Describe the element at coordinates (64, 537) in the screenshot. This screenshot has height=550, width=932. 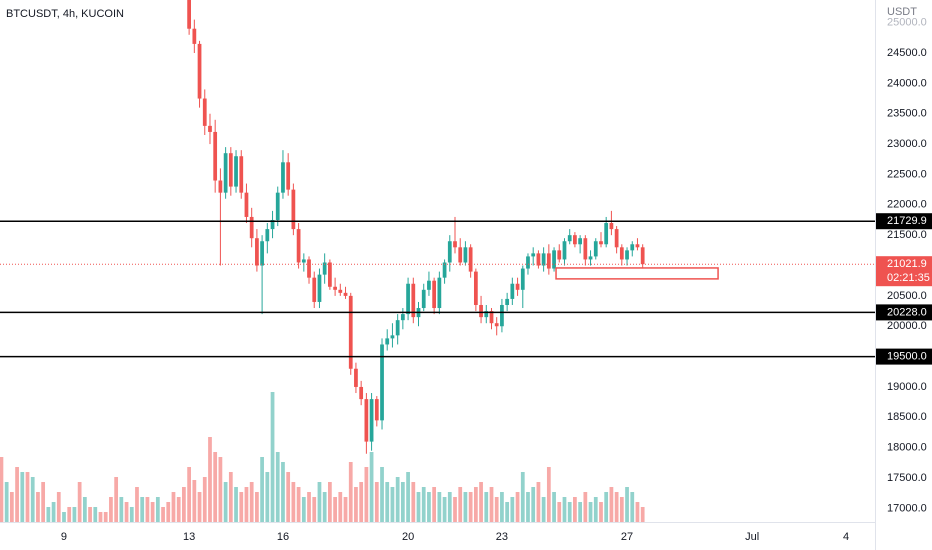
I see `x-tick-label: 9` at that location.